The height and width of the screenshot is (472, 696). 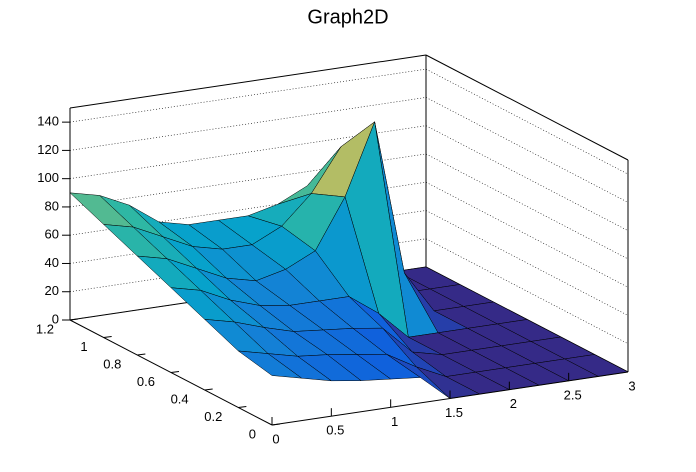 What do you see at coordinates (48, 177) in the screenshot?
I see `z-tick-label: 100` at bounding box center [48, 177].